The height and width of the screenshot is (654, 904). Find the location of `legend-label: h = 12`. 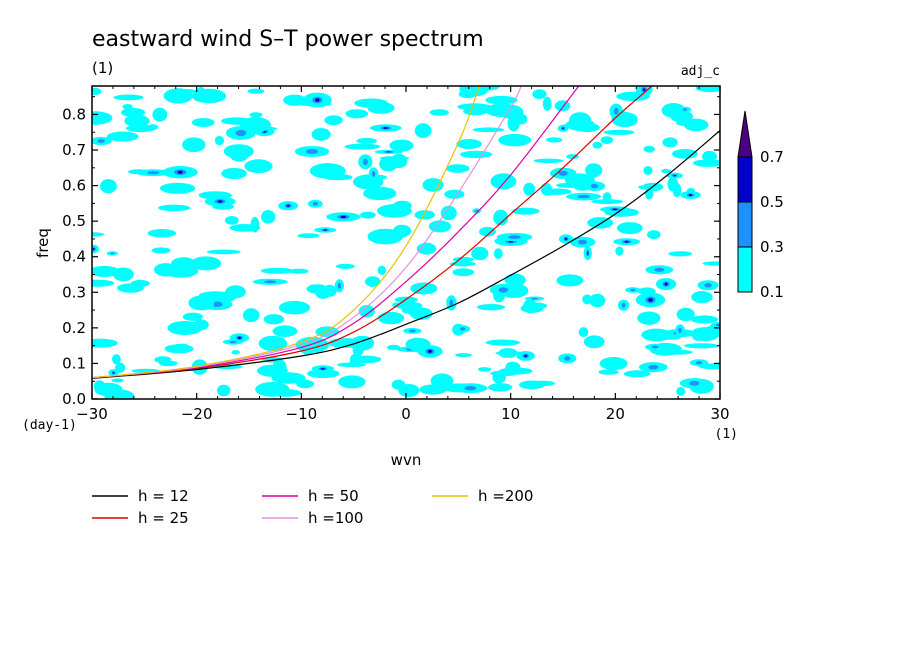

legend-label: h = 12 is located at coordinates (163, 496).